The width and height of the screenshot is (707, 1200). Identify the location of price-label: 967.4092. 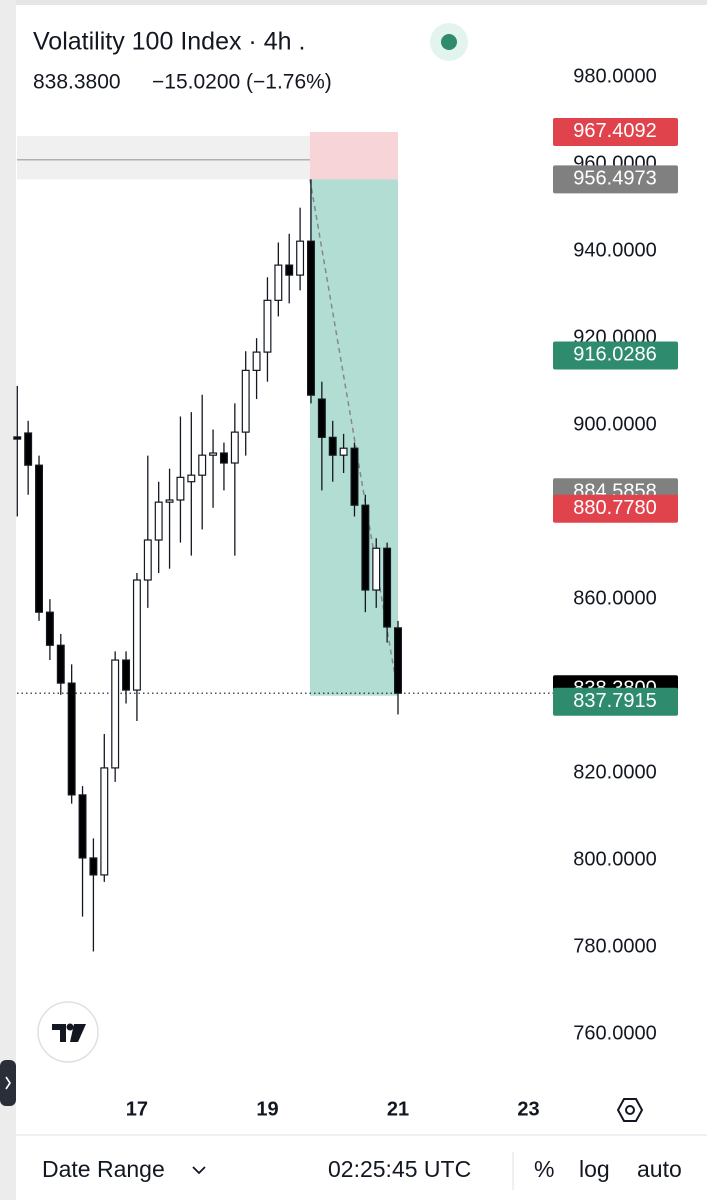
(614, 131).